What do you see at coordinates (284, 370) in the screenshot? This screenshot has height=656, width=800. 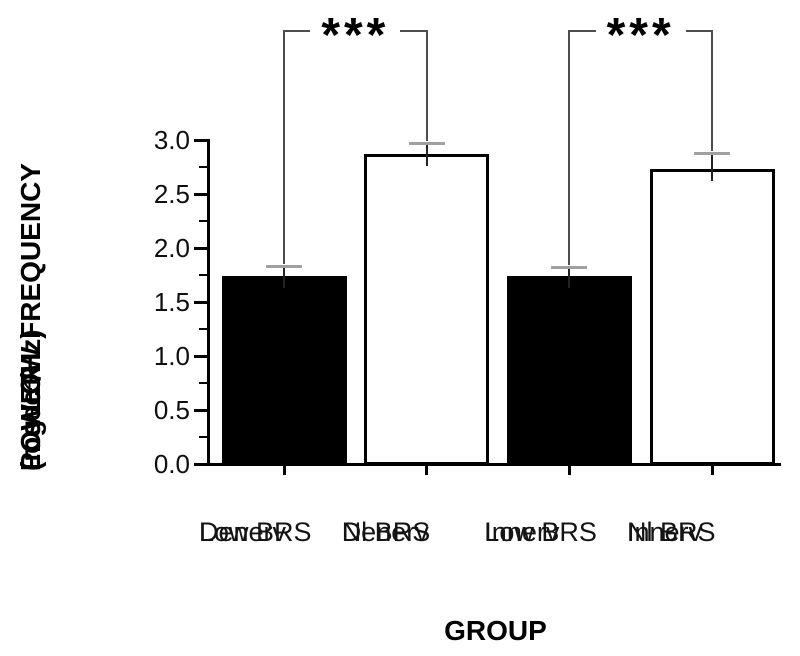 I see `bar-denerv-low-brs` at bounding box center [284, 370].